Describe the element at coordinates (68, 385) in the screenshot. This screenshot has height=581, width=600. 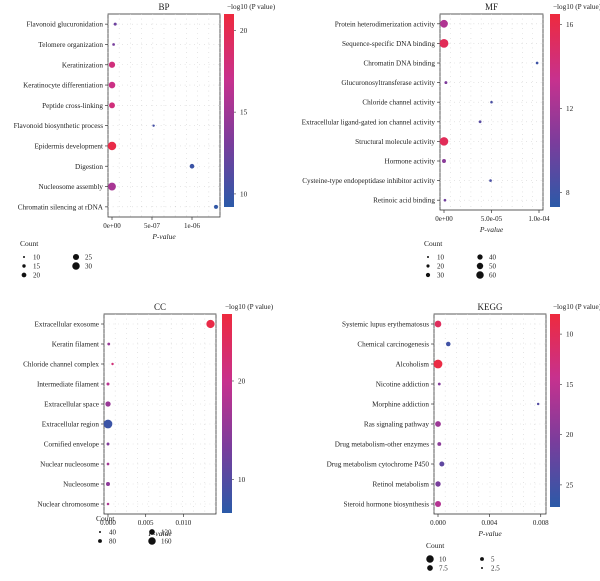
I see `category-label: Intermediate filament` at that location.